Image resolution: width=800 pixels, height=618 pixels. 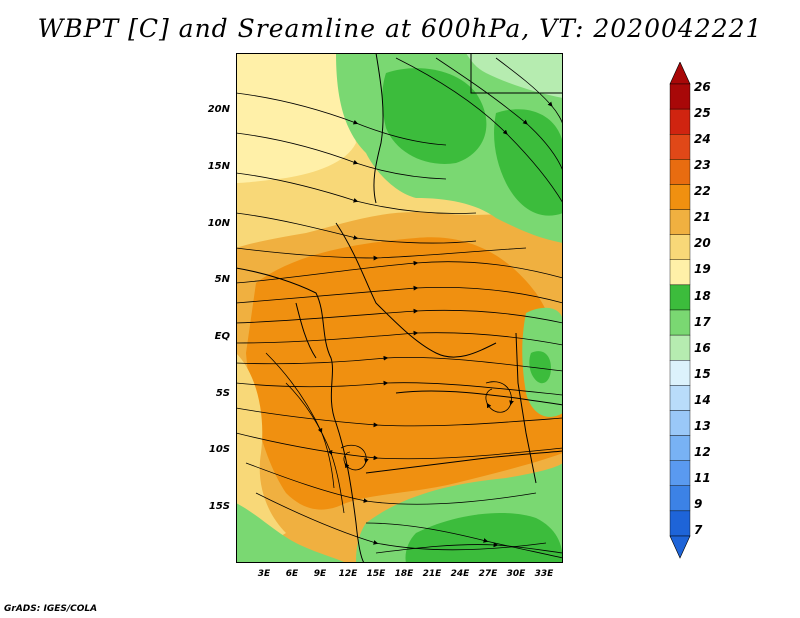 I want to click on lat-label-eq: EQ, so click(x=222, y=336).